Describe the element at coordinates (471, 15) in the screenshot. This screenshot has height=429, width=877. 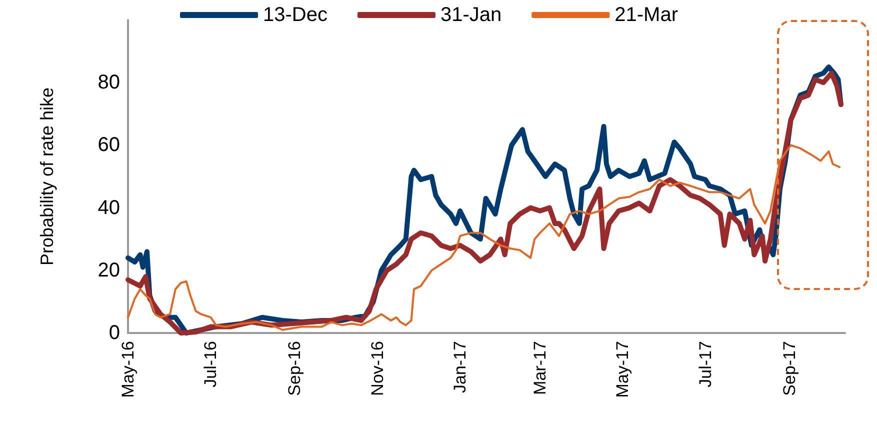
I see `legend-label: 31-Jan` at that location.